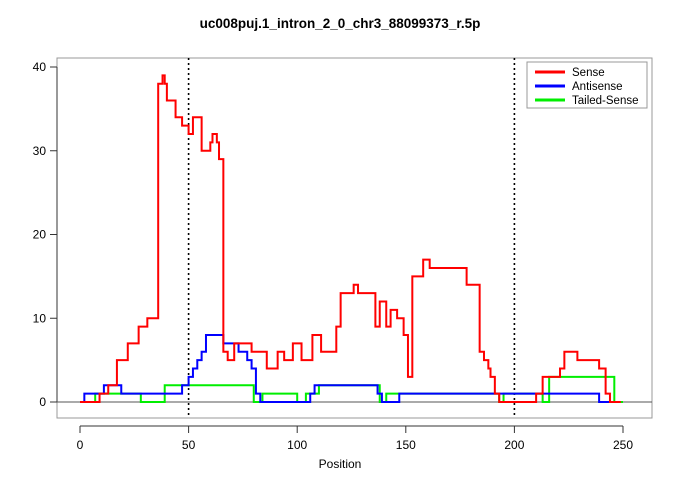  I want to click on x-tick-label: 150, so click(406, 445).